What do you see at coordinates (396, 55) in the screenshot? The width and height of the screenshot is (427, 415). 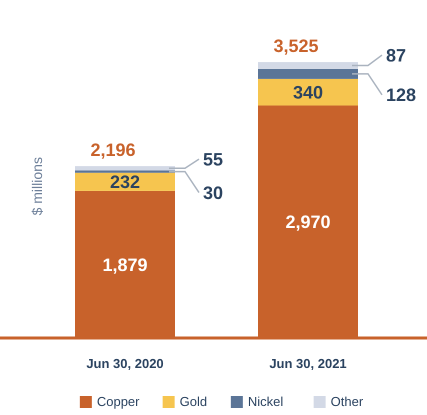 I see `data-label: 87` at bounding box center [396, 55].